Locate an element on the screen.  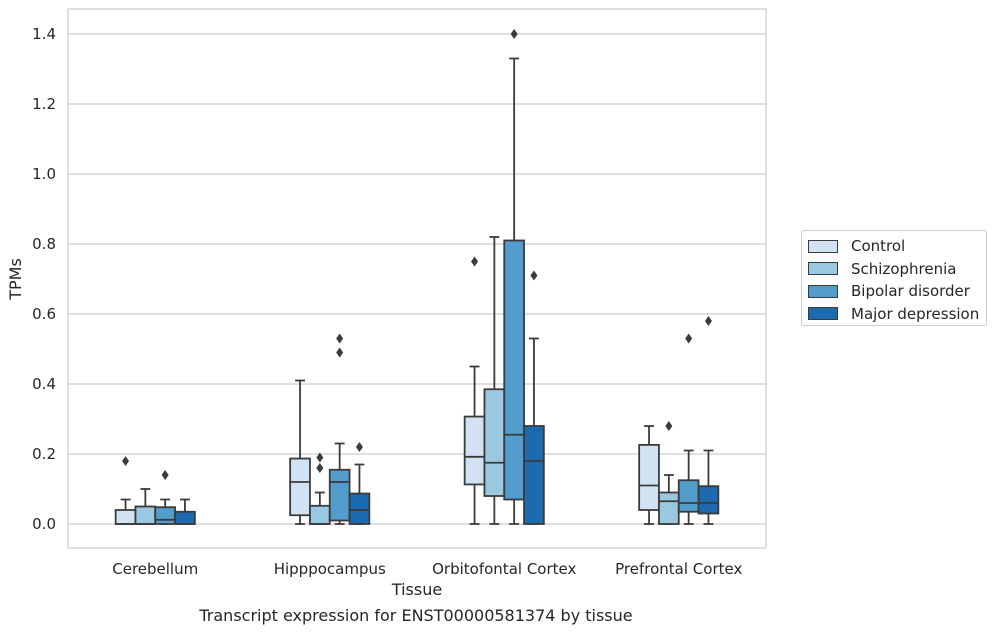
y-tick-label: 0.8 is located at coordinates (44, 244).